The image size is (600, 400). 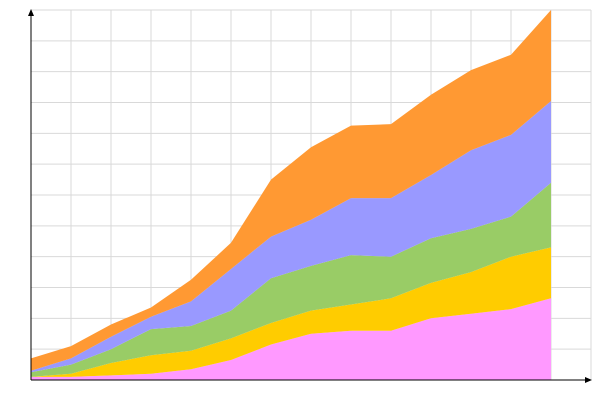 I want to click on y-axis-arrow, so click(x=31, y=12).